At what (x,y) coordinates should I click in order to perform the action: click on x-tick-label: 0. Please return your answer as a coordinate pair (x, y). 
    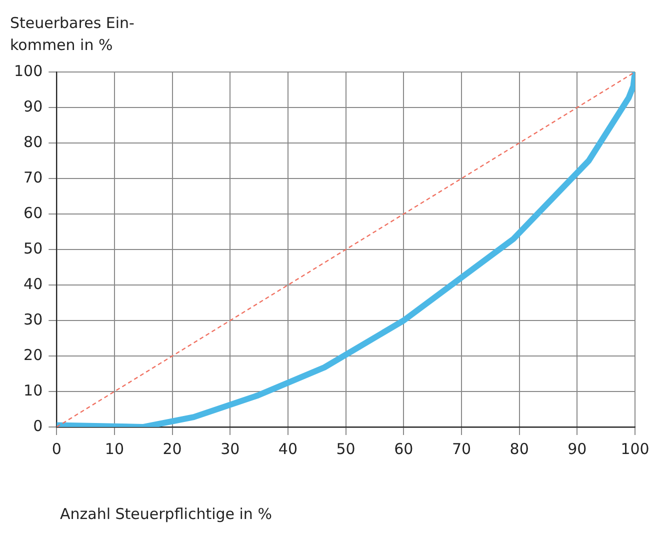
    Looking at the image, I should click on (57, 449).